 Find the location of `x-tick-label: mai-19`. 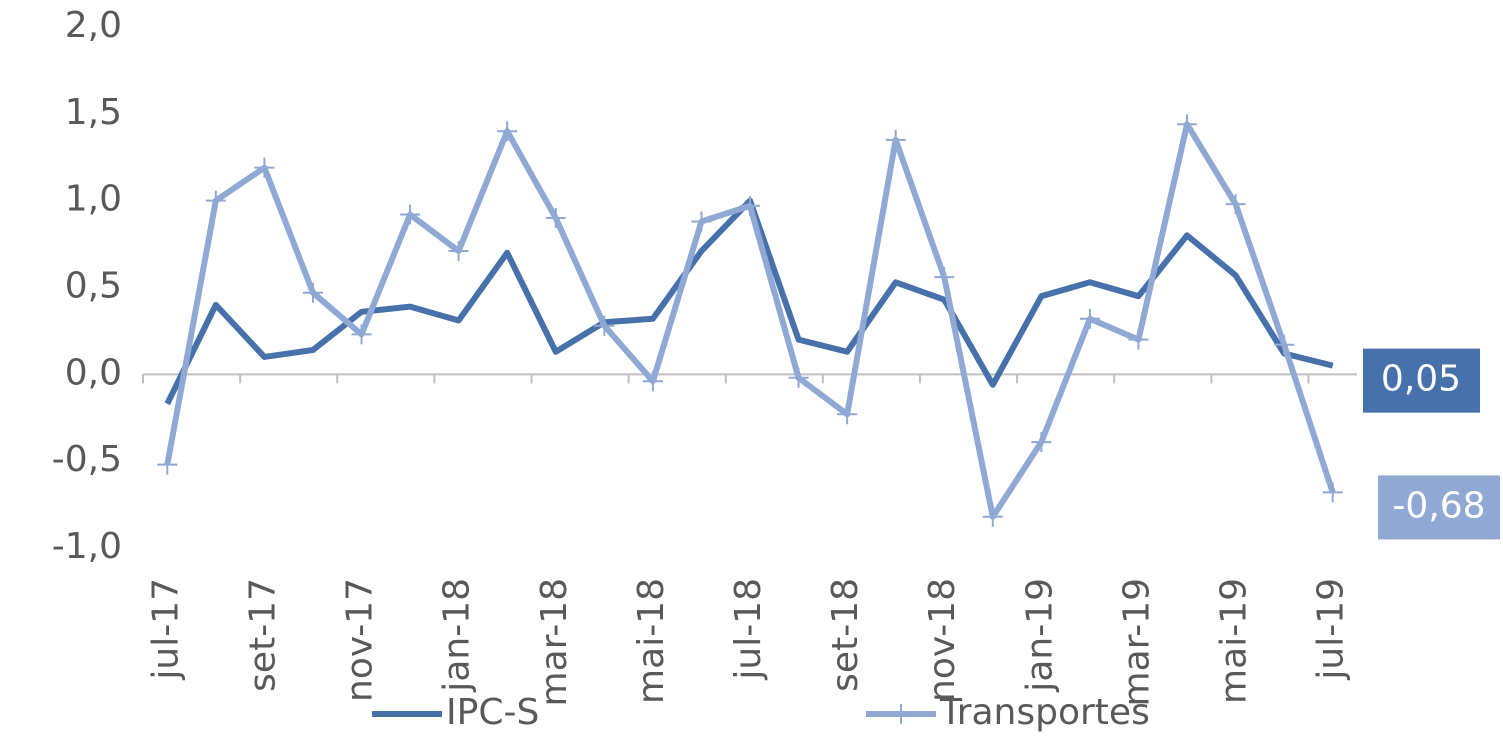

x-tick-label: mai-19 is located at coordinates (1234, 641).